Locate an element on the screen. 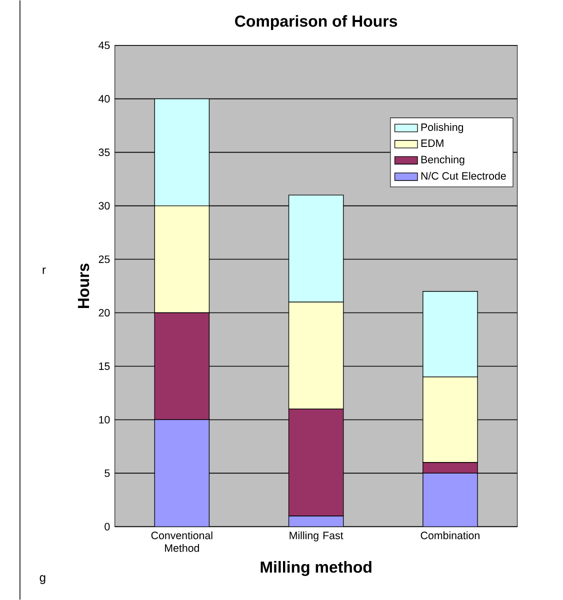 The image size is (563, 600). y-tick-label: 35 is located at coordinates (104, 152).